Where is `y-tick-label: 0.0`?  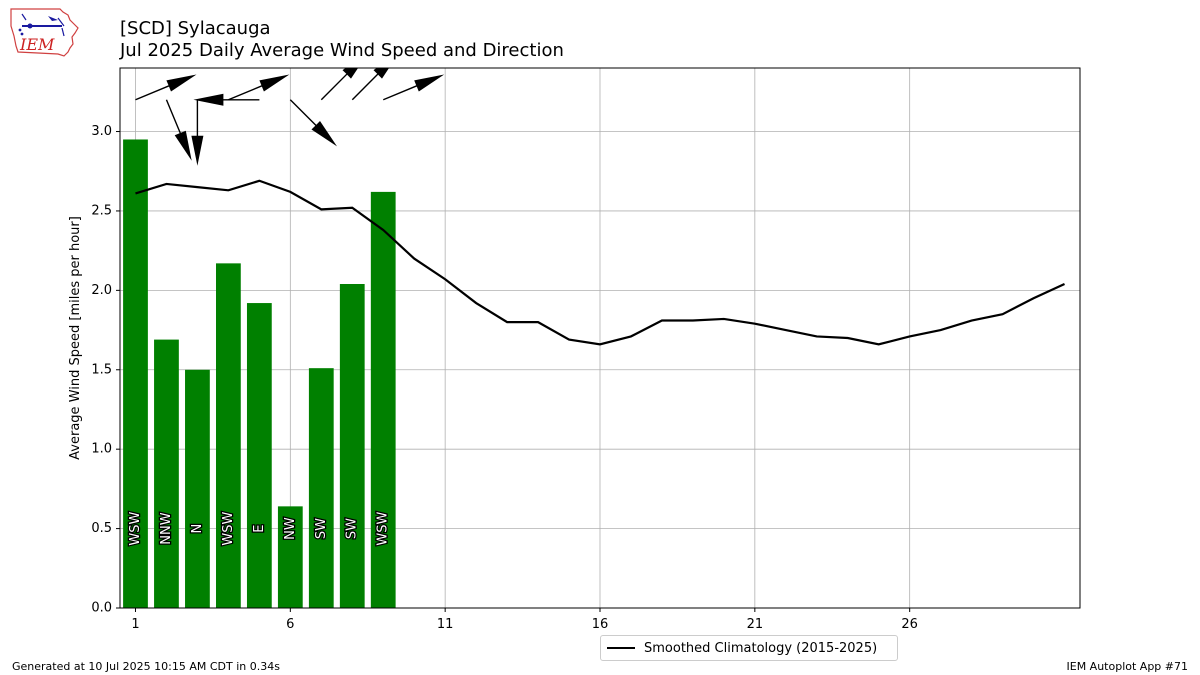 y-tick-label: 0.0 is located at coordinates (101, 608).